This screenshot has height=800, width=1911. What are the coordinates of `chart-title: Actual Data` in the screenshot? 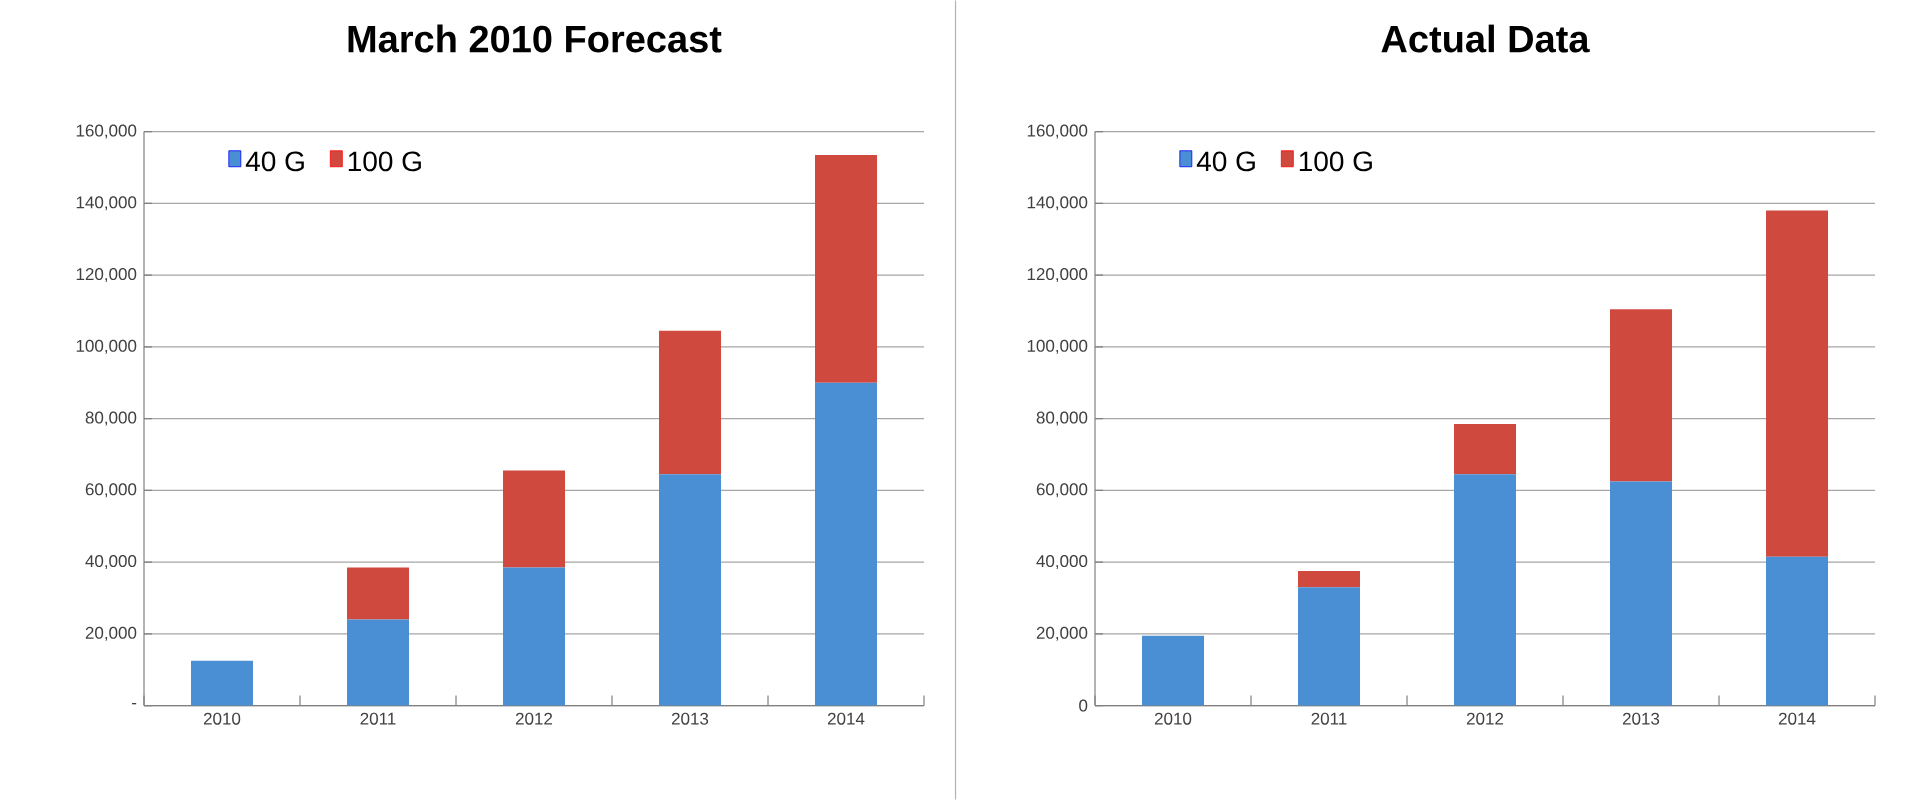 It's located at (1485, 38).